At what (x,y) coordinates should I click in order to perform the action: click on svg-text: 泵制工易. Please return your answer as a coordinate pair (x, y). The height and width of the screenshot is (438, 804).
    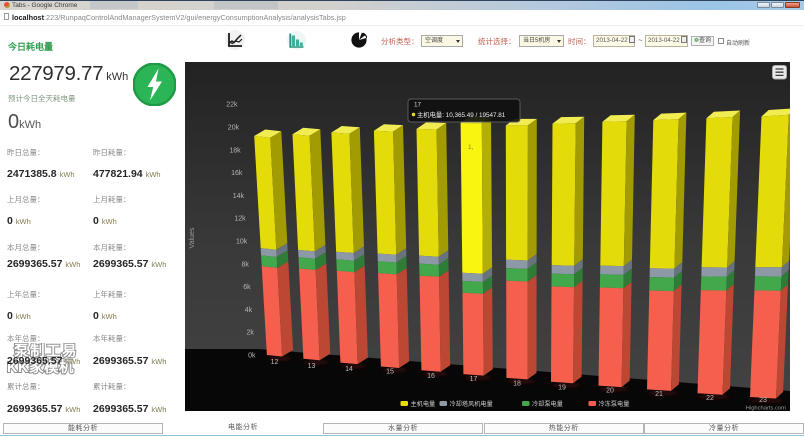
    Looking at the image, I should click on (46, 351).